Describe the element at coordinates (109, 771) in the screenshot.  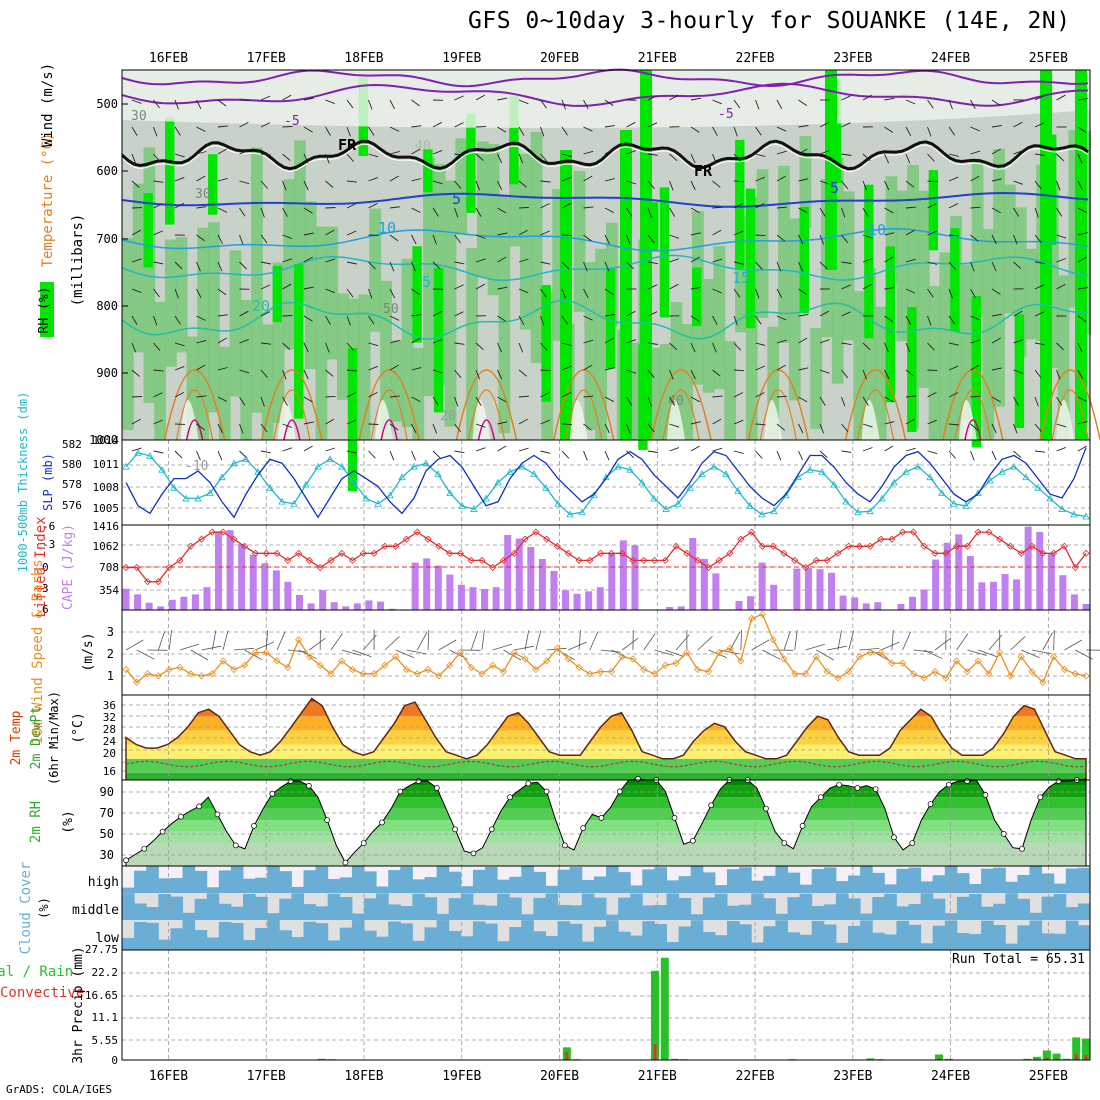
I see `temp2m-tick-label: 16` at that location.